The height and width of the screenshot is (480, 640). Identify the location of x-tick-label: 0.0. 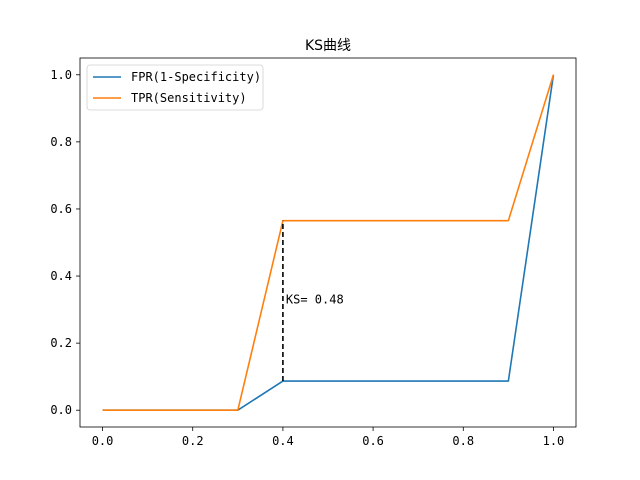
(103, 441).